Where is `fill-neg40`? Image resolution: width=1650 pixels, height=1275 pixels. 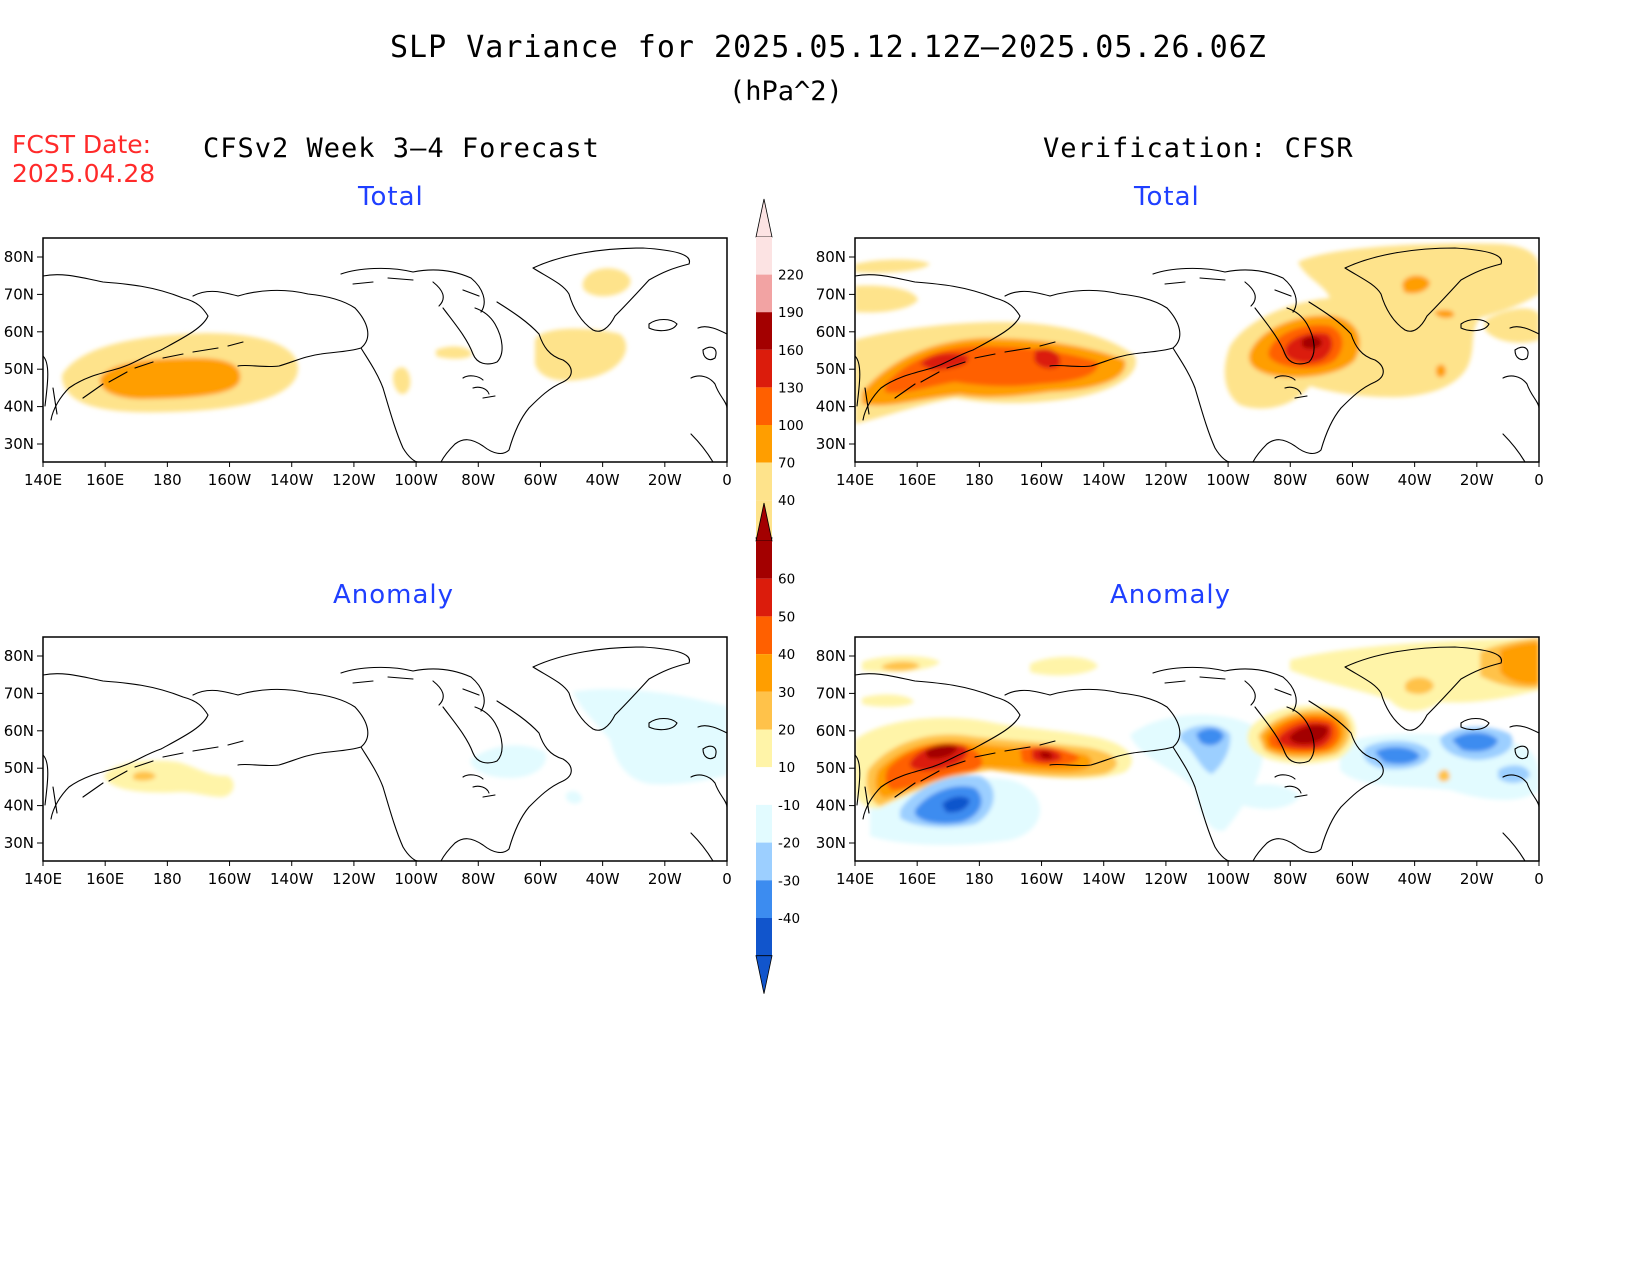
fill-neg40 is located at coordinates (956, 804).